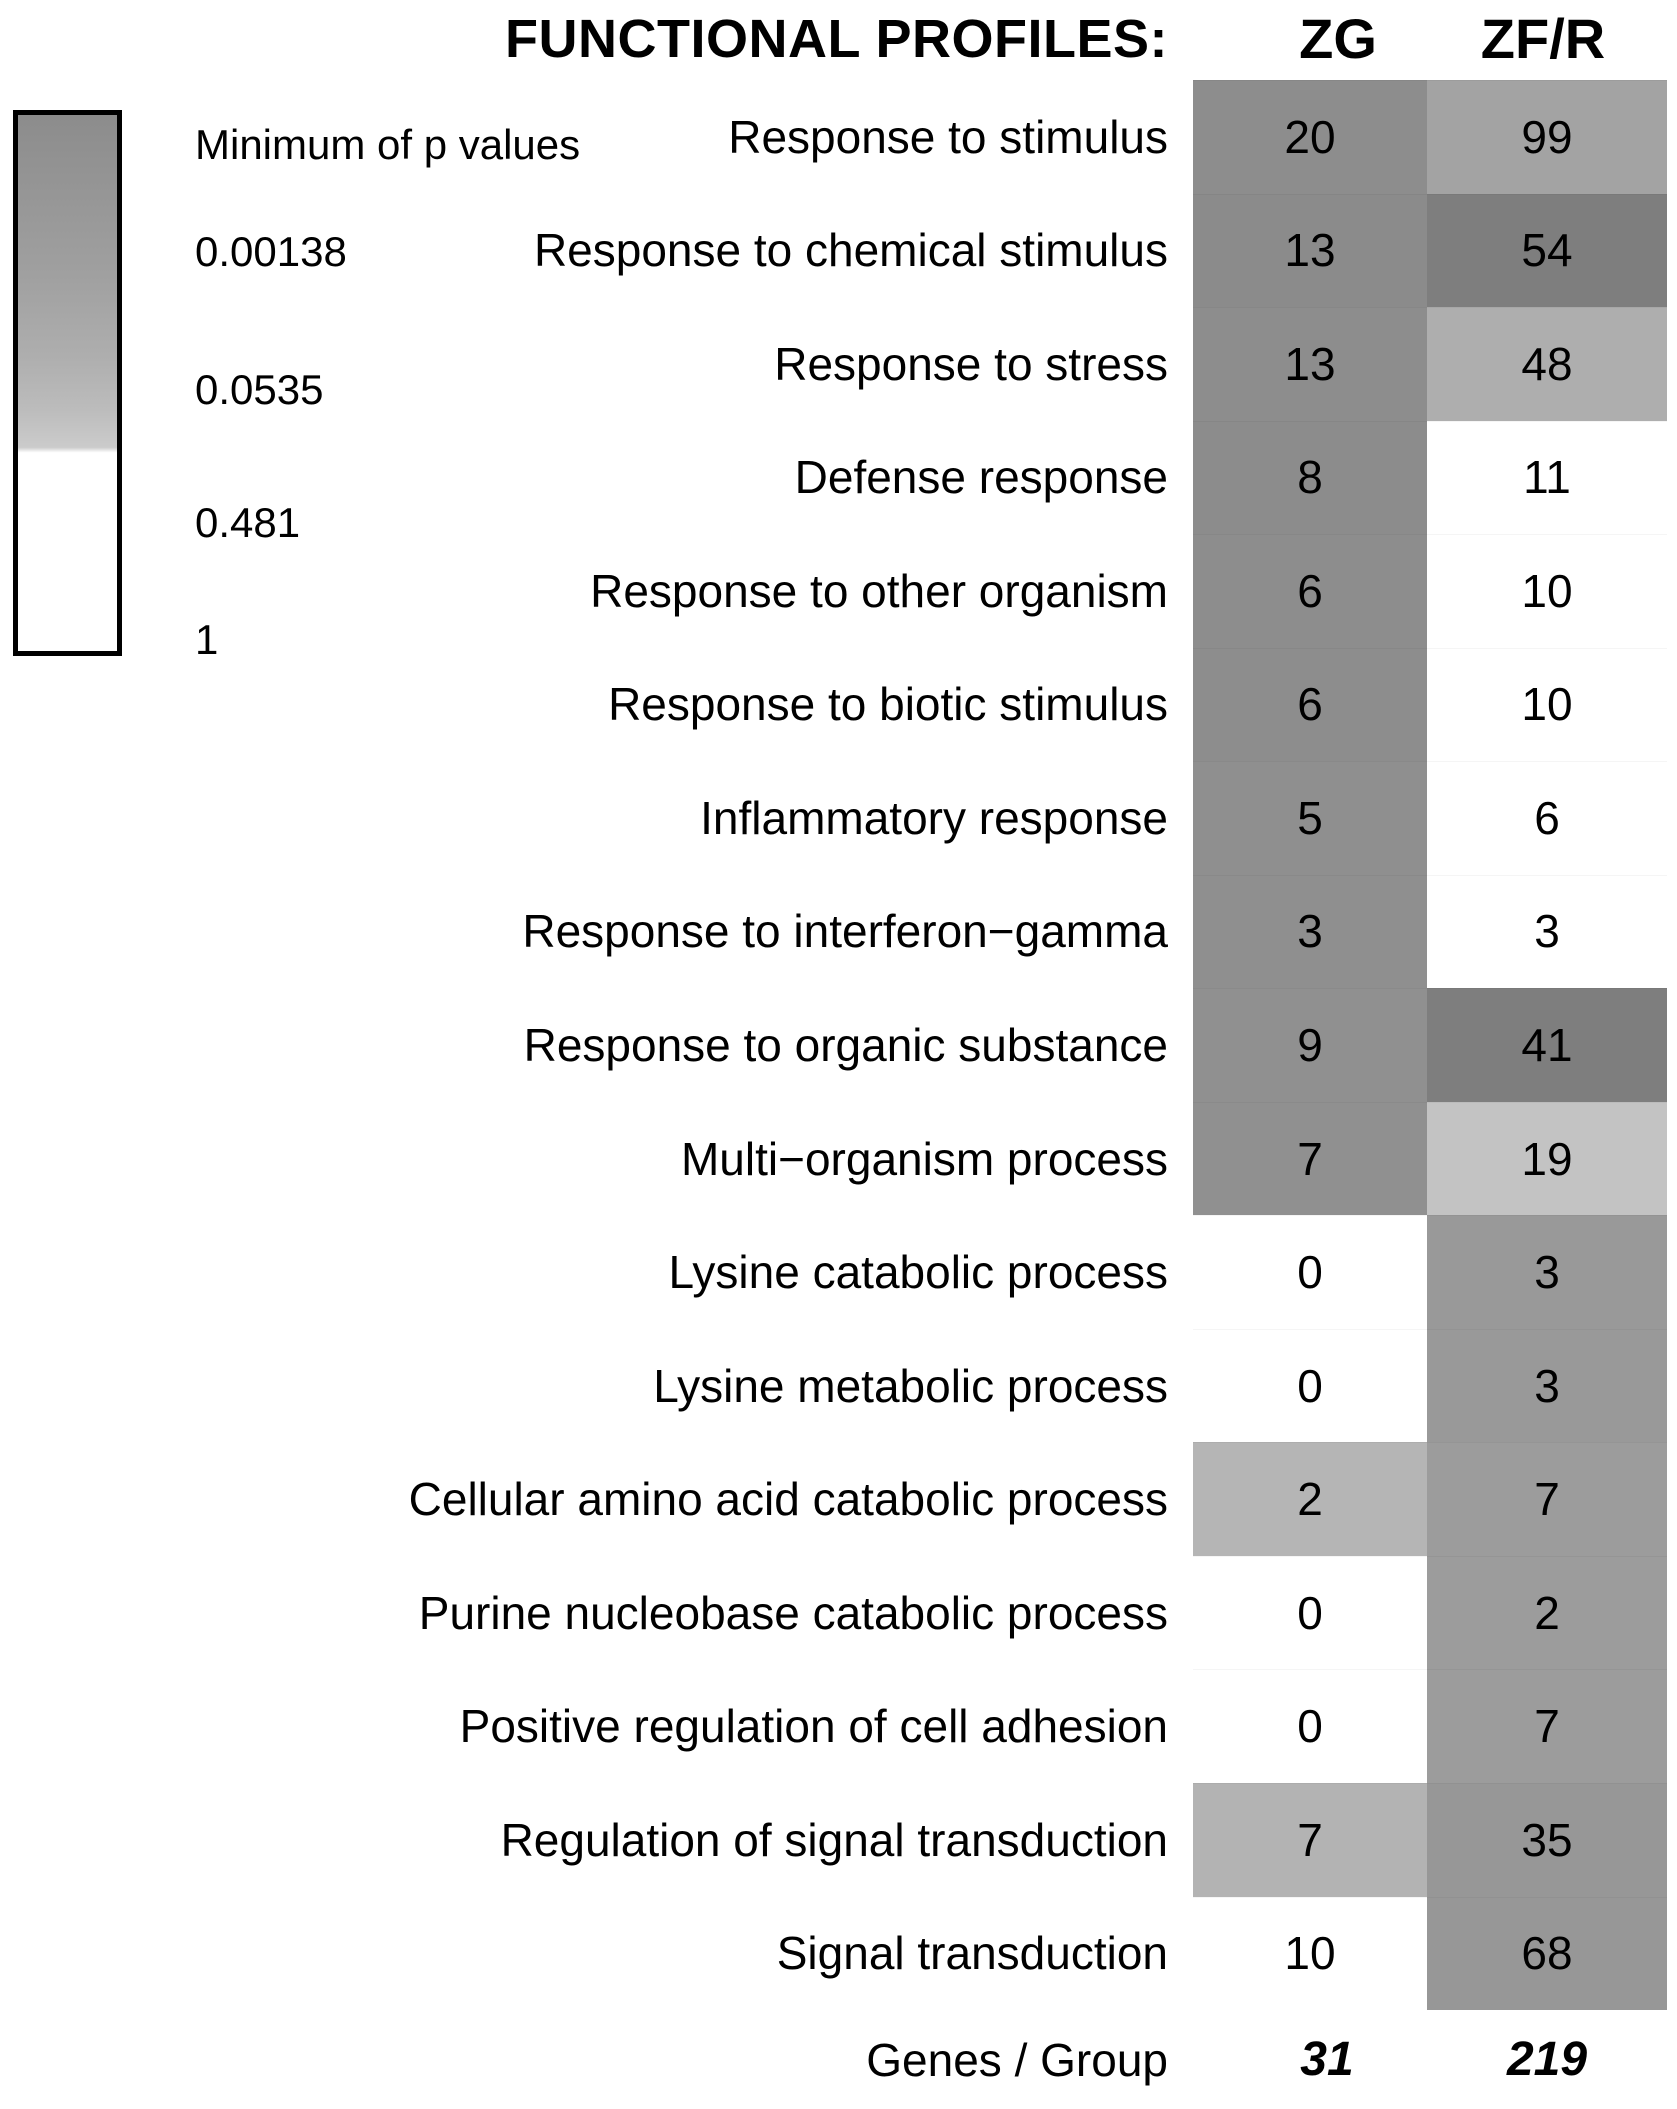 The image size is (1677, 2109). Describe the element at coordinates (1543, 38) in the screenshot. I see `column-header-zfr: ZF/R` at that location.